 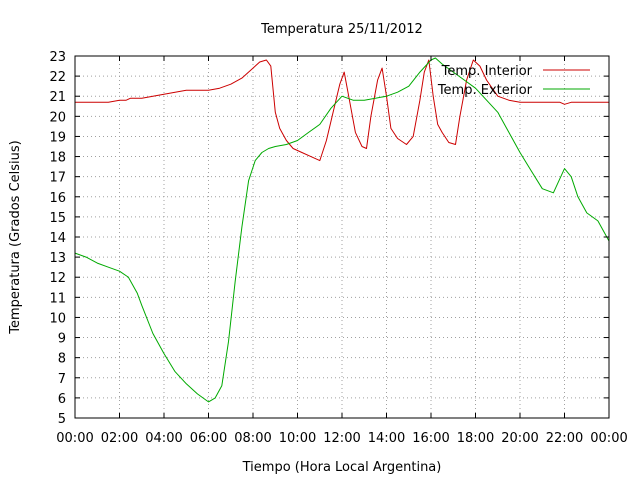 What do you see at coordinates (297, 438) in the screenshot?
I see `x-tick-label: 10:00` at bounding box center [297, 438].